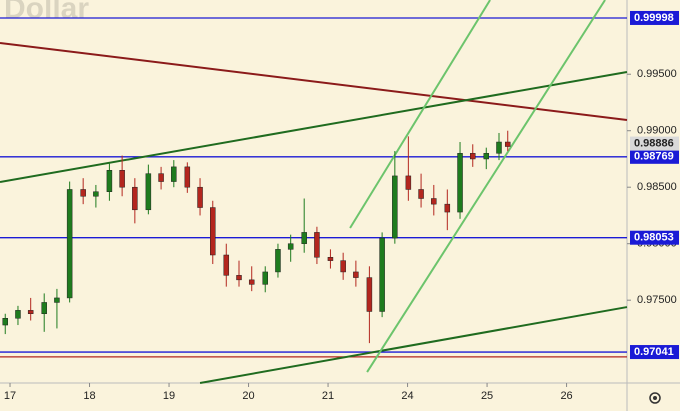  I want to click on y-tick-label: 0.99500, so click(657, 74).